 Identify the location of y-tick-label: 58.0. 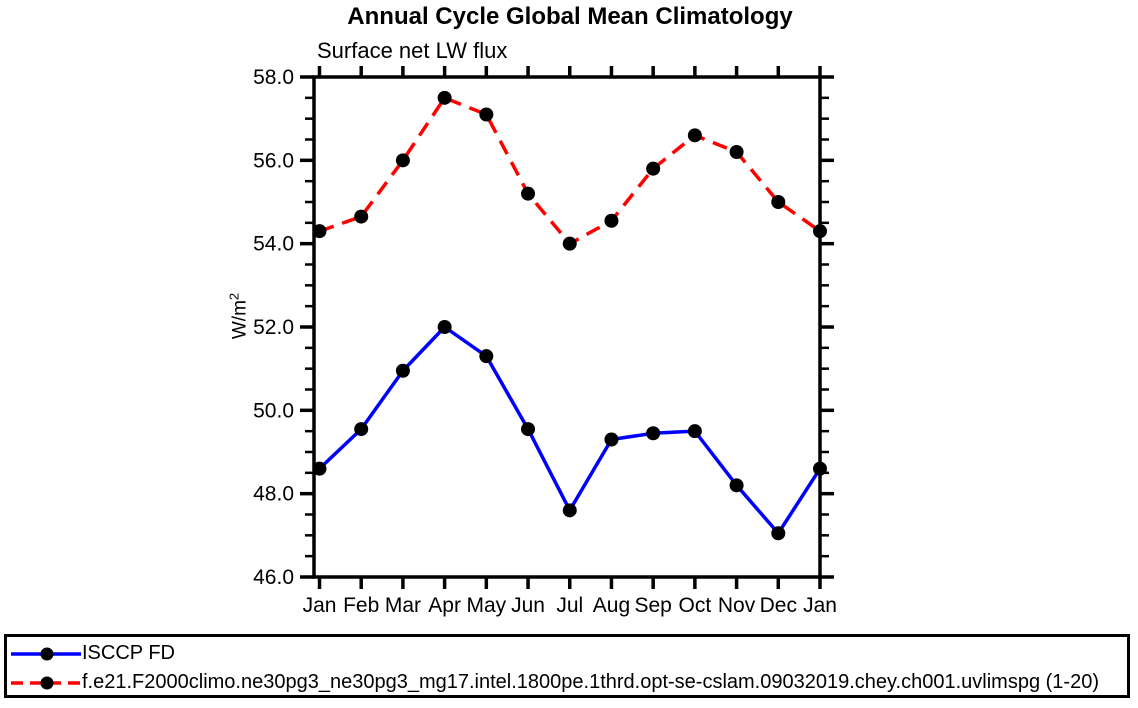
(273, 77).